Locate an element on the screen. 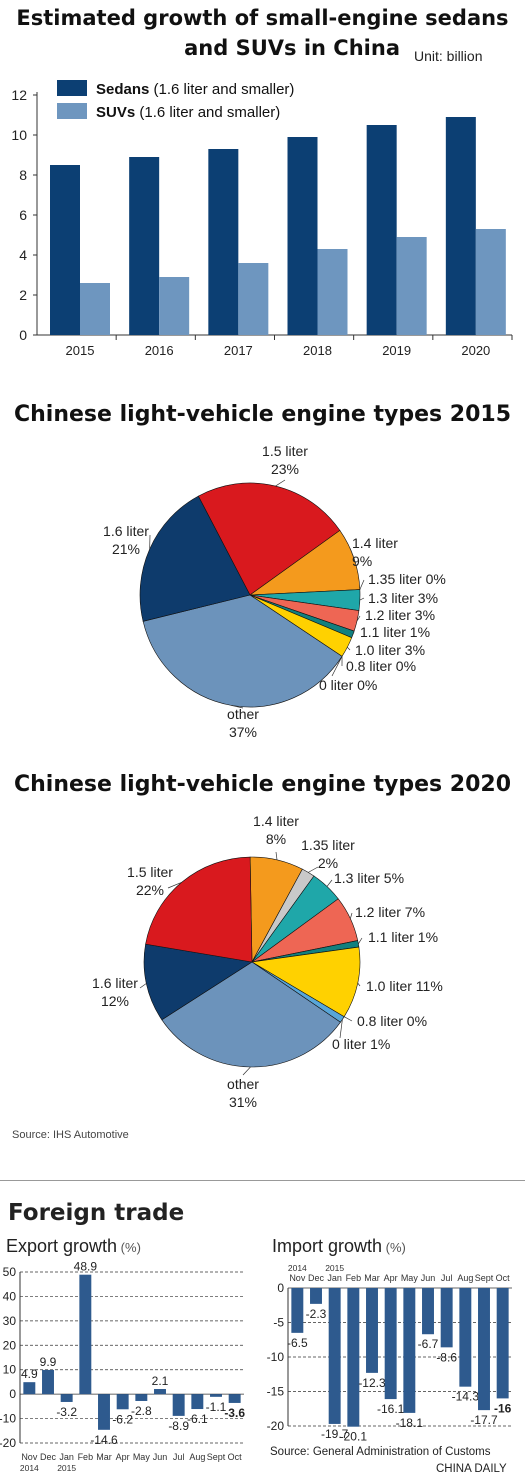  legend-series-name: SUVs is located at coordinates (115, 112).